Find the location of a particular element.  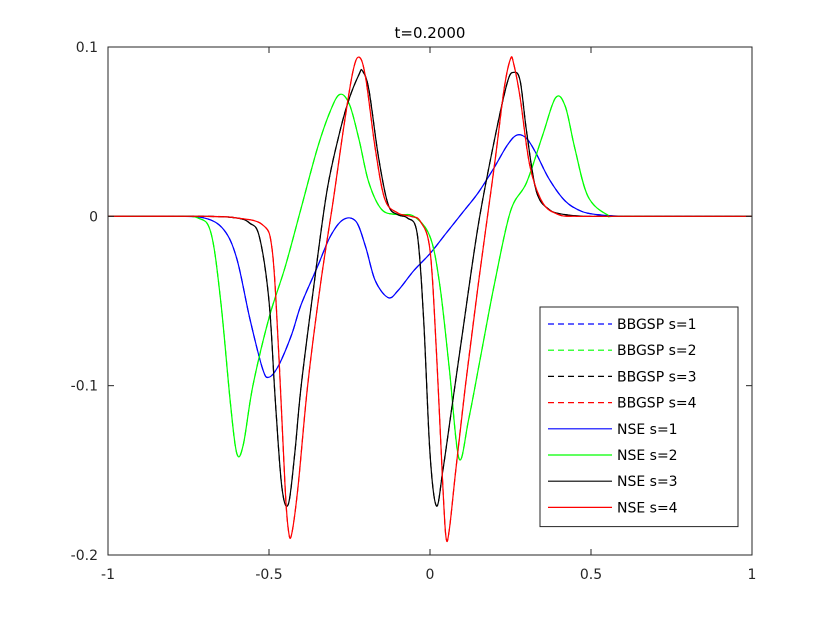

legend-label-7: NSE s=3 is located at coordinates (647, 482).